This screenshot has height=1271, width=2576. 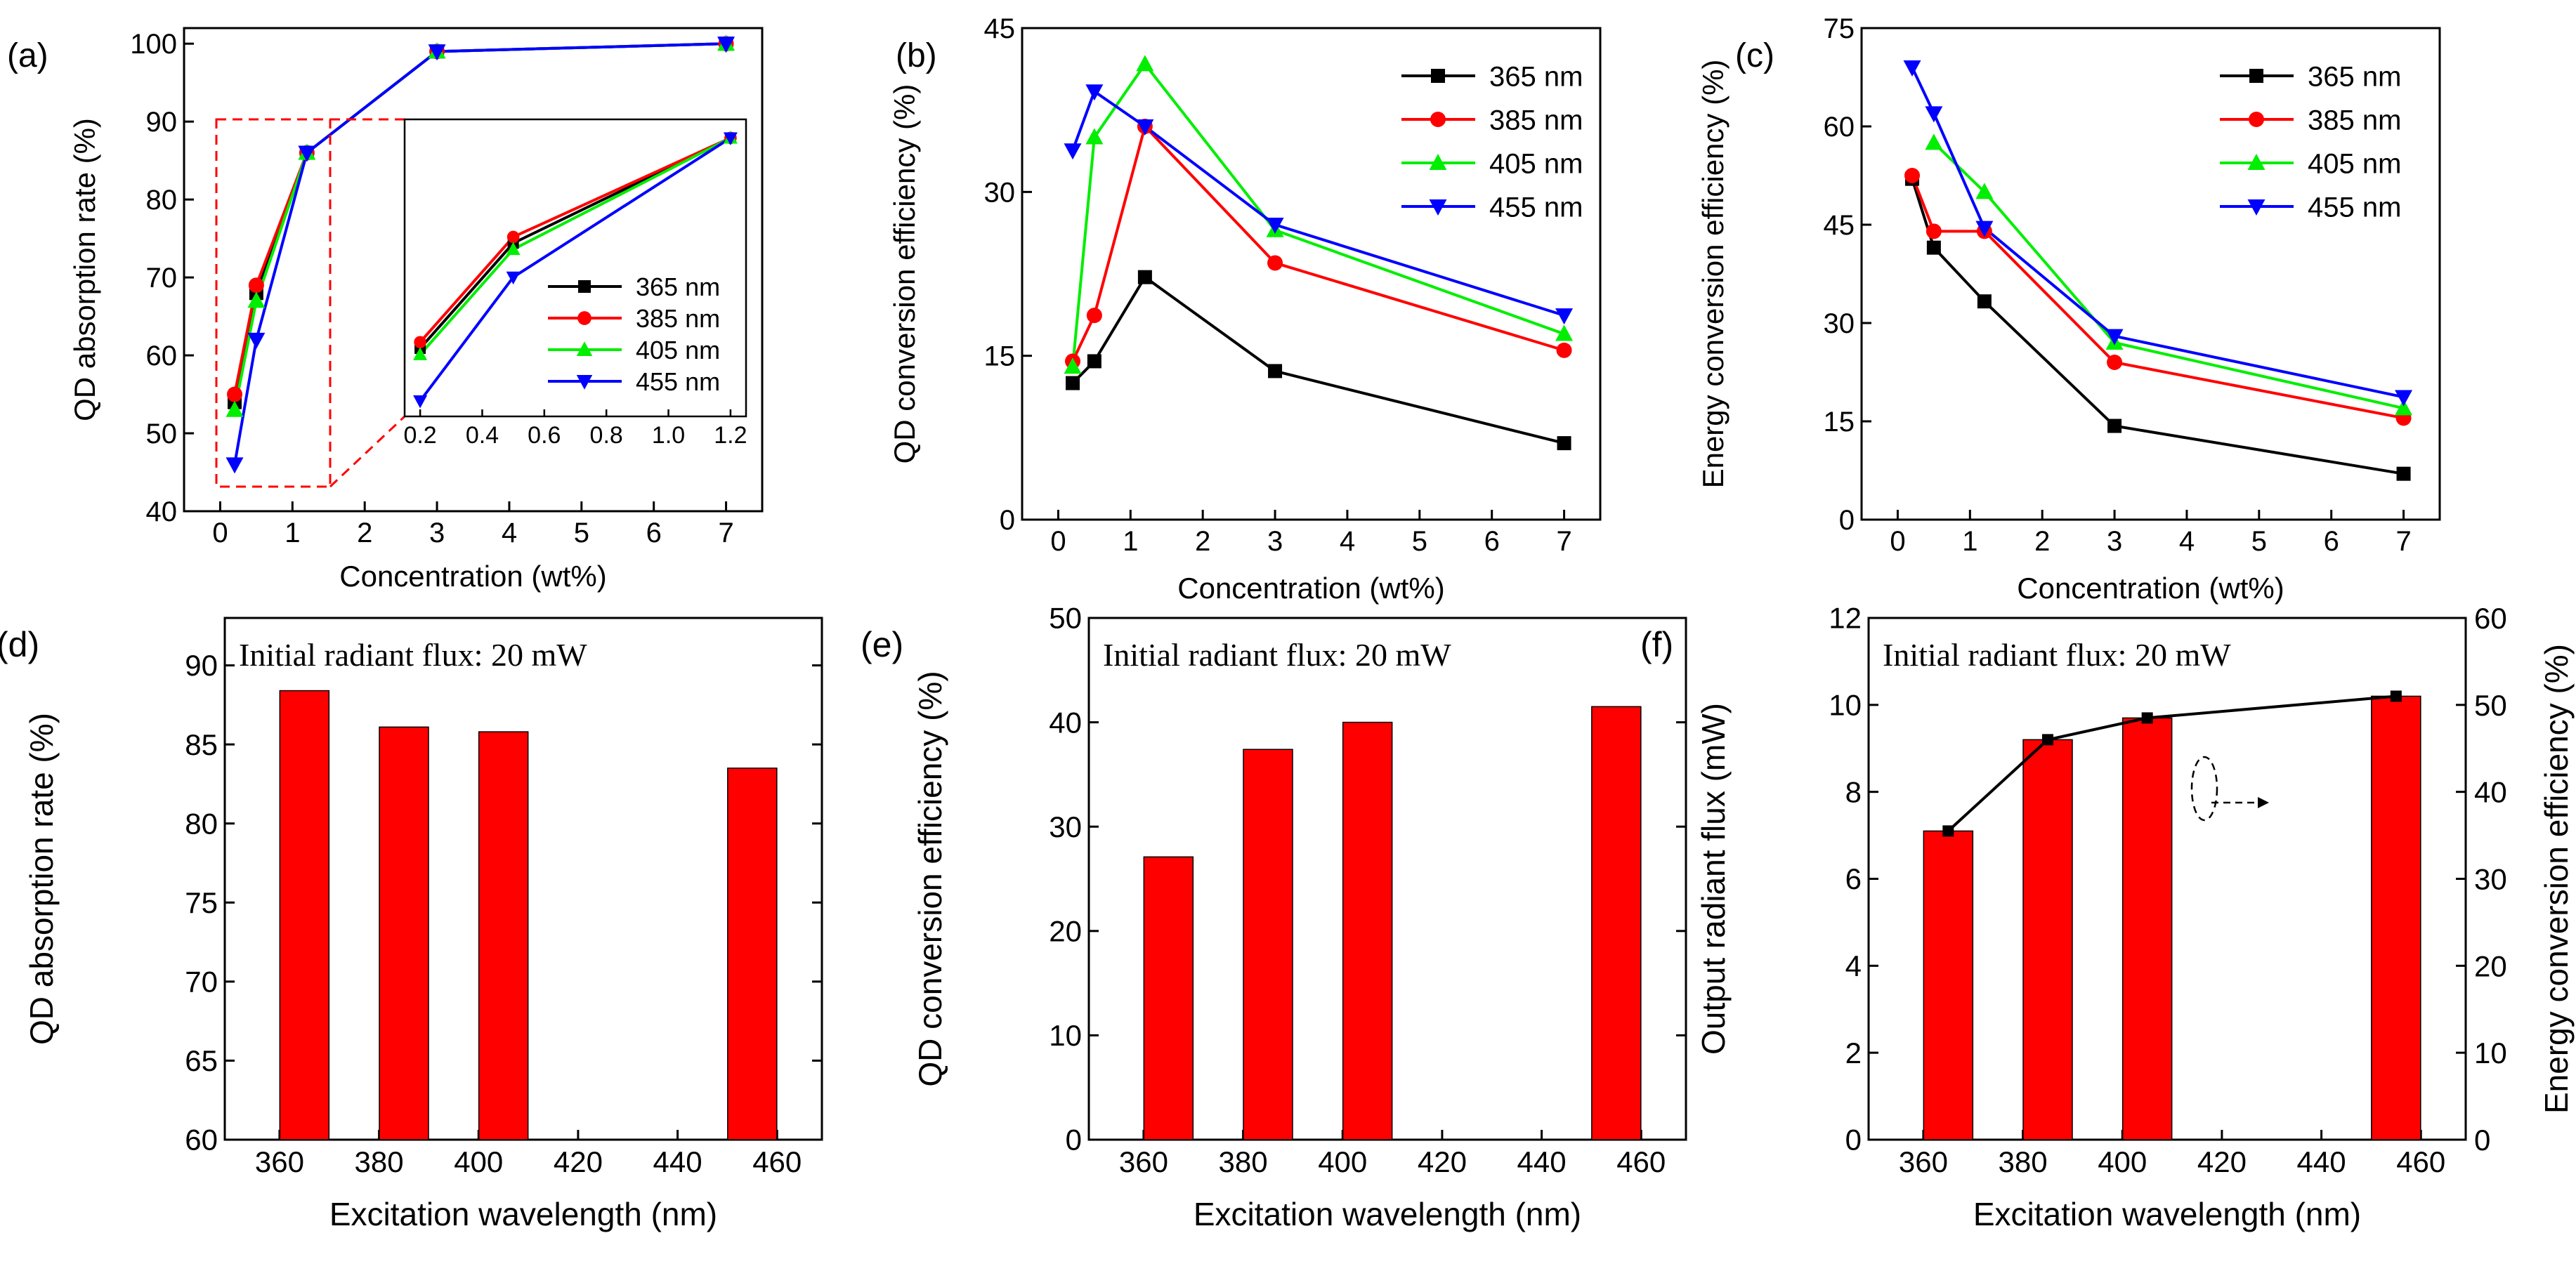 What do you see at coordinates (368, 451) in the screenshot?
I see `zoom-connector` at bounding box center [368, 451].